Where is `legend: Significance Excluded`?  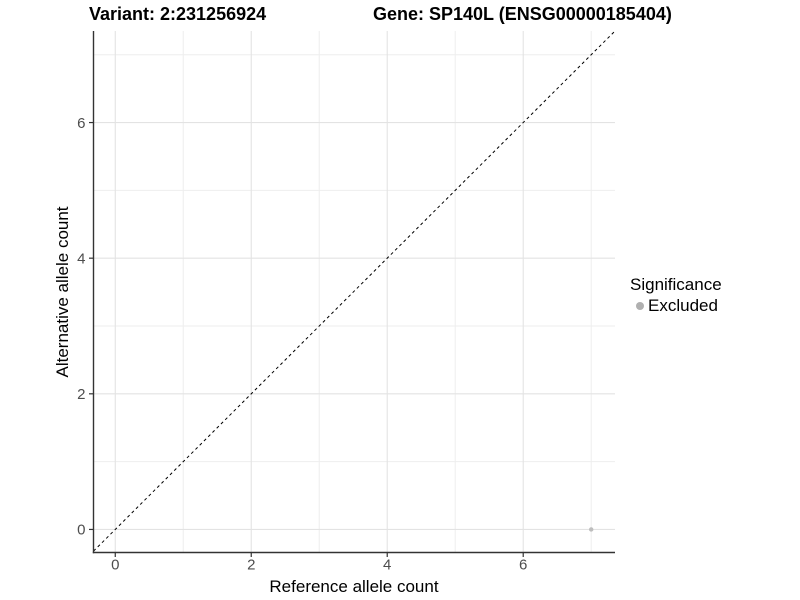
legend: Significance Excluded is located at coordinates (676, 295).